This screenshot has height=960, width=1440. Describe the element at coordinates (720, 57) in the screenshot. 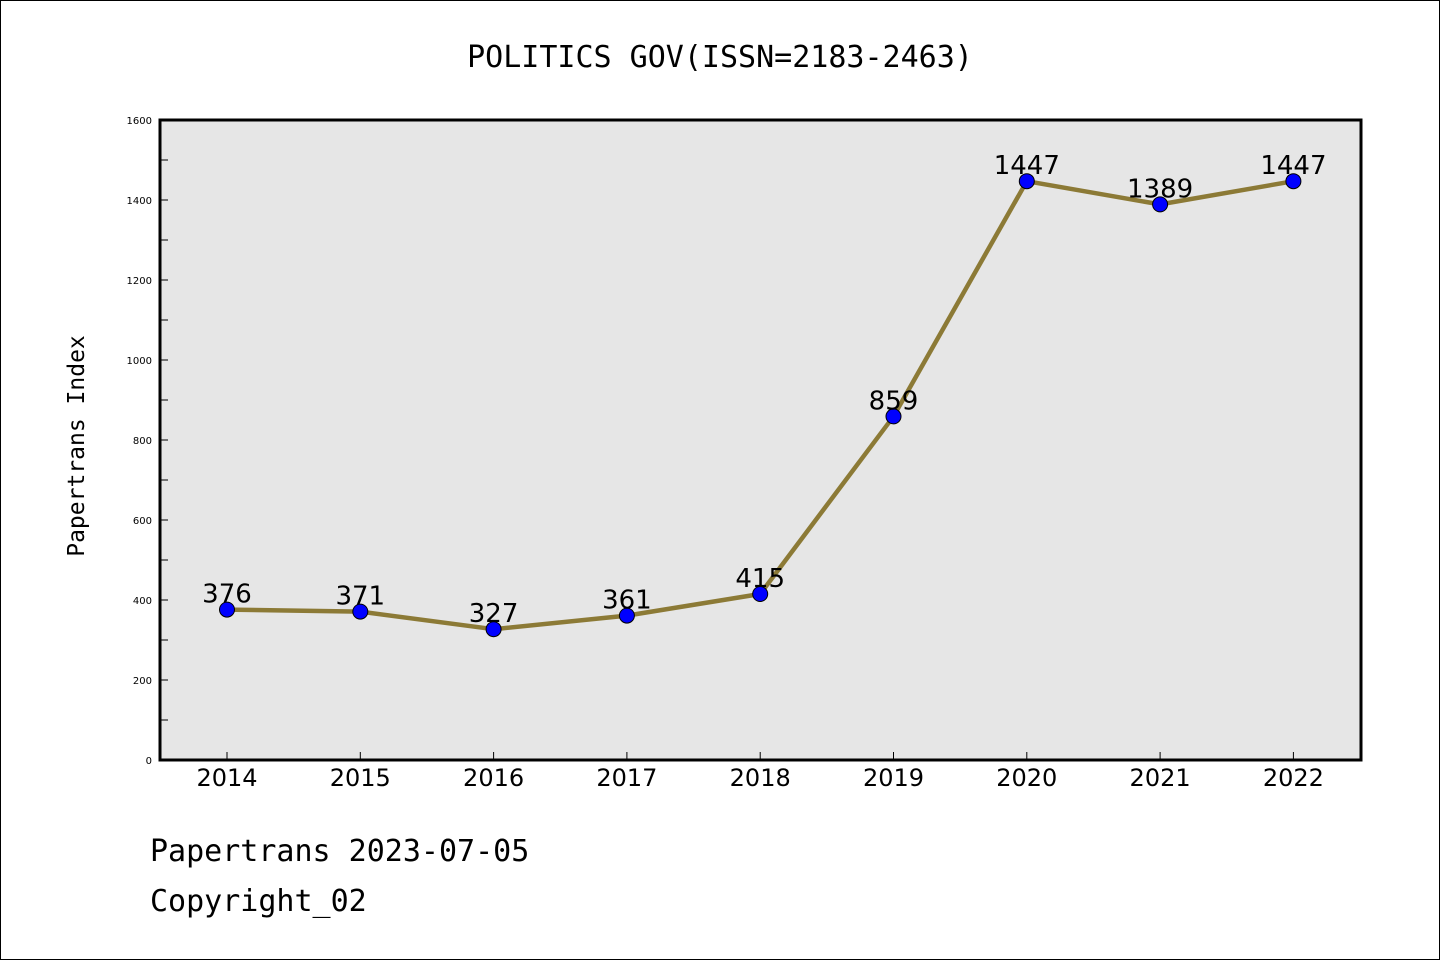

I see `chart-title: POLITICS GOV(ISSN=2183-2463)` at that location.